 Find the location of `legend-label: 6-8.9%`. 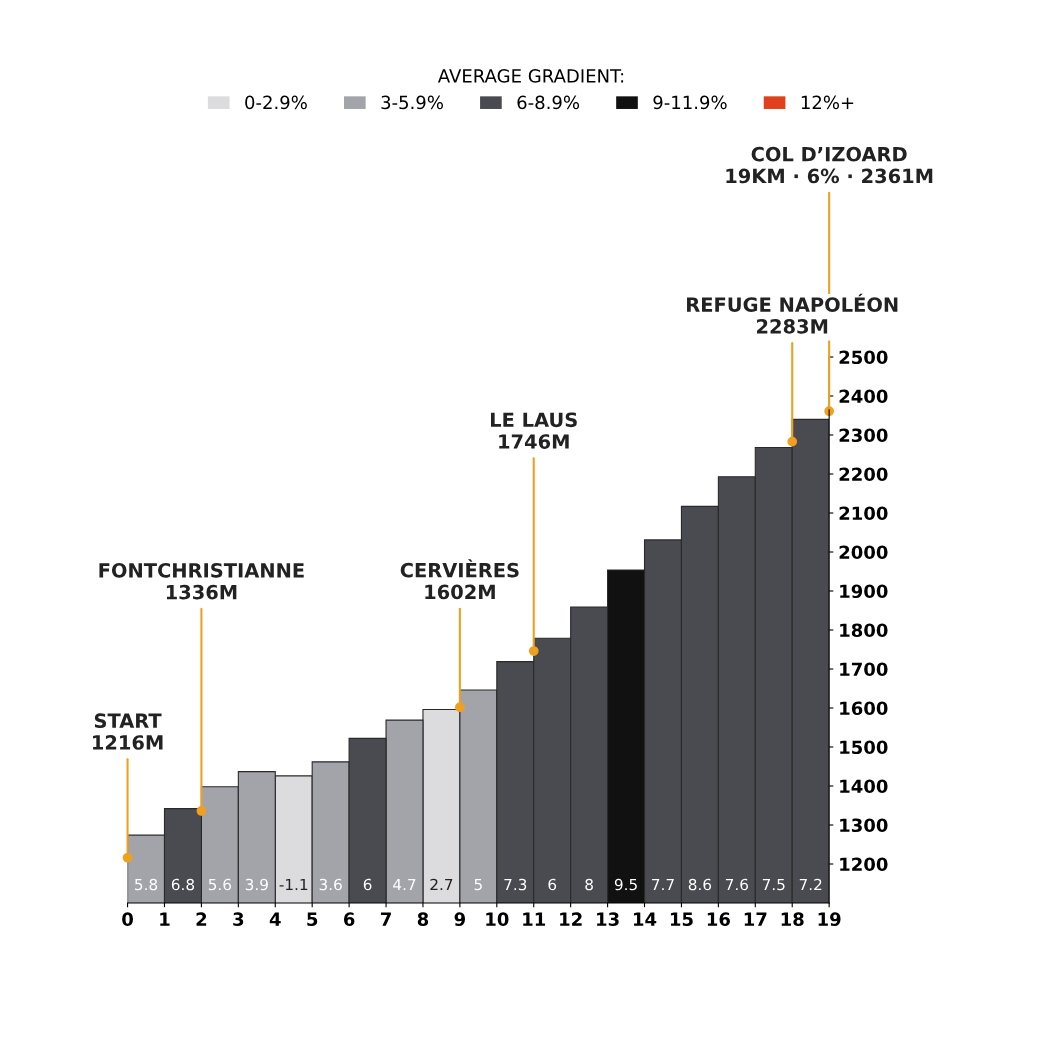

legend-label: 6-8.9% is located at coordinates (548, 102).